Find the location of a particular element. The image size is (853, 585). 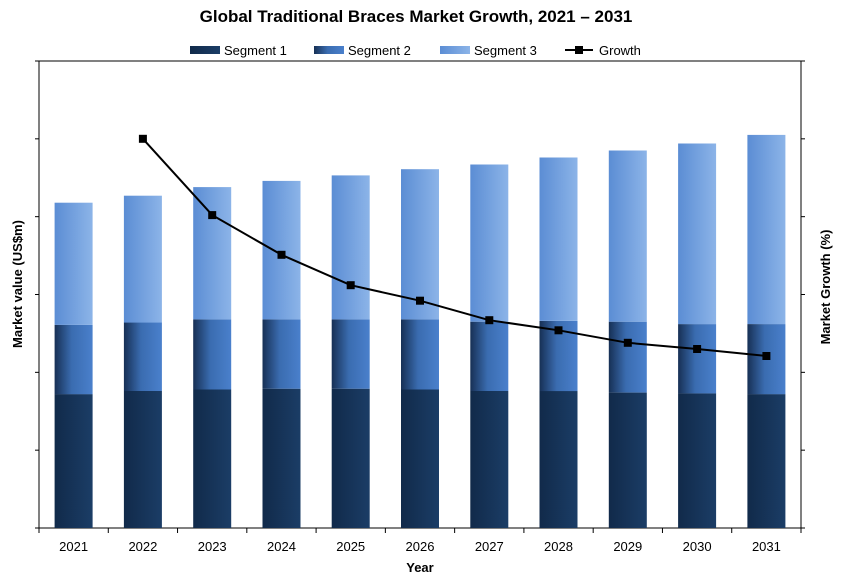

legend-label: Segment 3 is located at coordinates (505, 50).